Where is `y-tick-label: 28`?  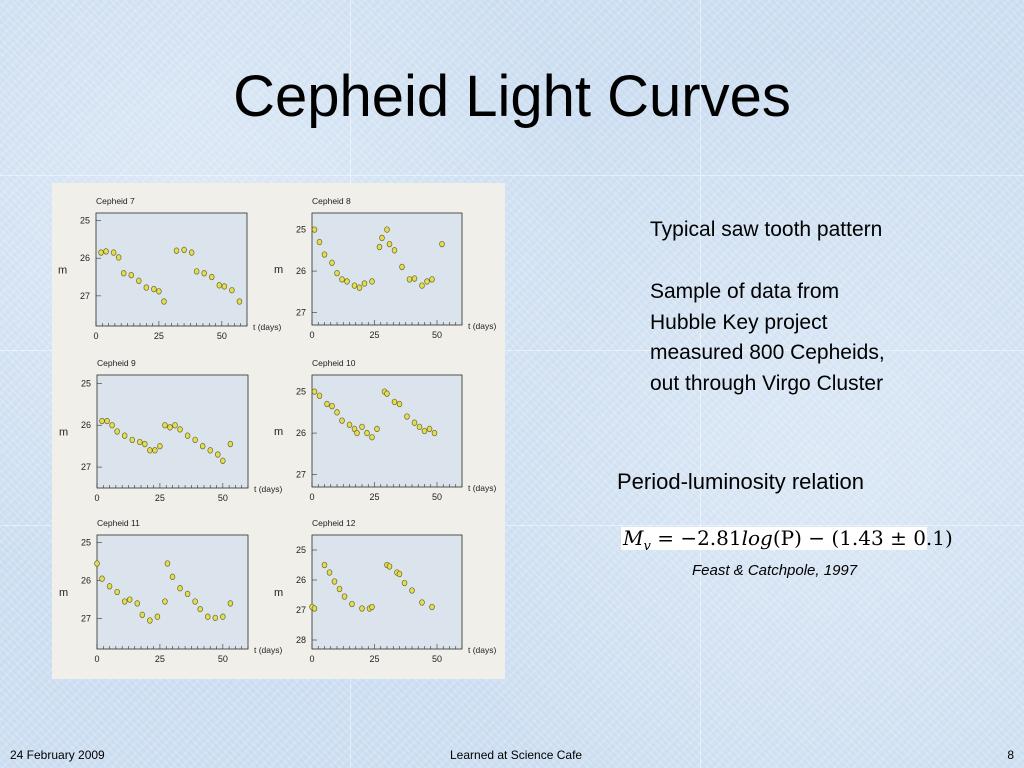 y-tick-label: 28 is located at coordinates (301, 640).